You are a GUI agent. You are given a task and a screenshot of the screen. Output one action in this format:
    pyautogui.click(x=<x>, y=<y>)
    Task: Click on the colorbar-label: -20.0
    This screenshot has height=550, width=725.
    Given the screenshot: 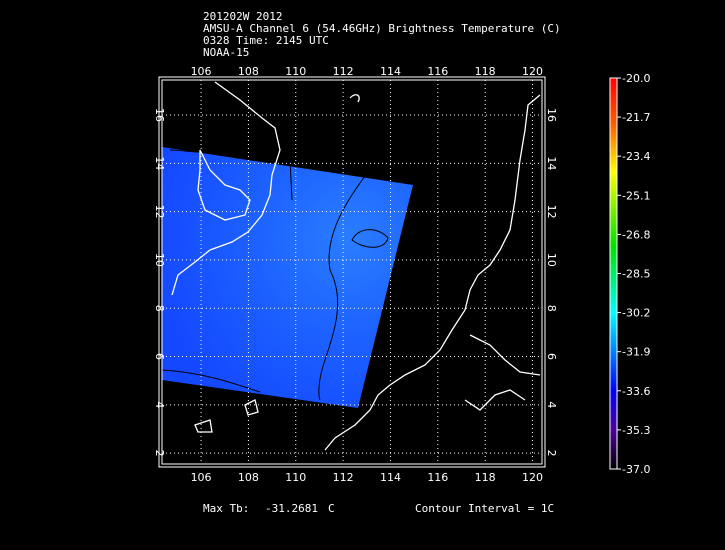 What is the action you would take?
    pyautogui.click(x=636, y=78)
    